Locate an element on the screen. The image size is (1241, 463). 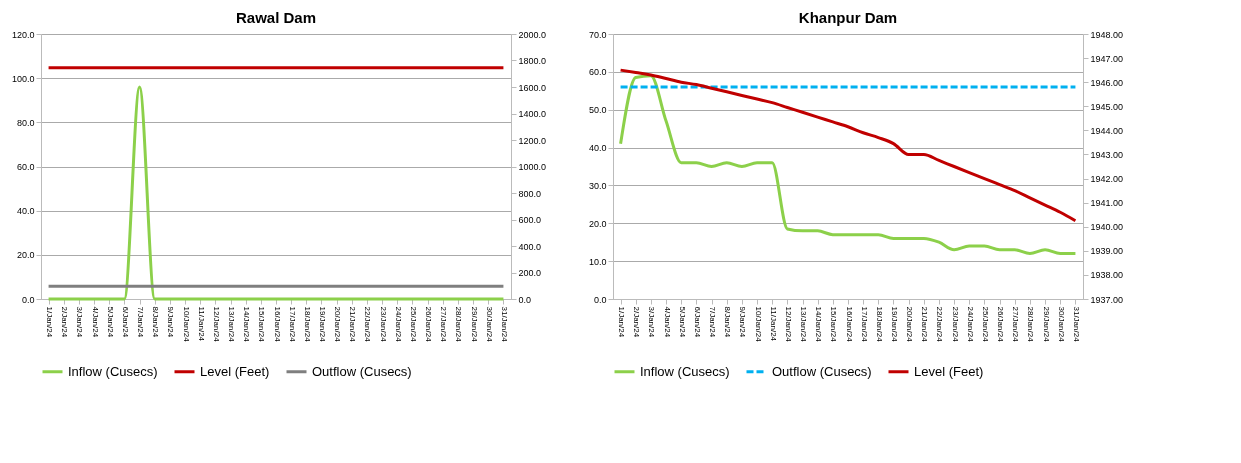
y2-tick-label: 600.0 is located at coordinates (530, 220).